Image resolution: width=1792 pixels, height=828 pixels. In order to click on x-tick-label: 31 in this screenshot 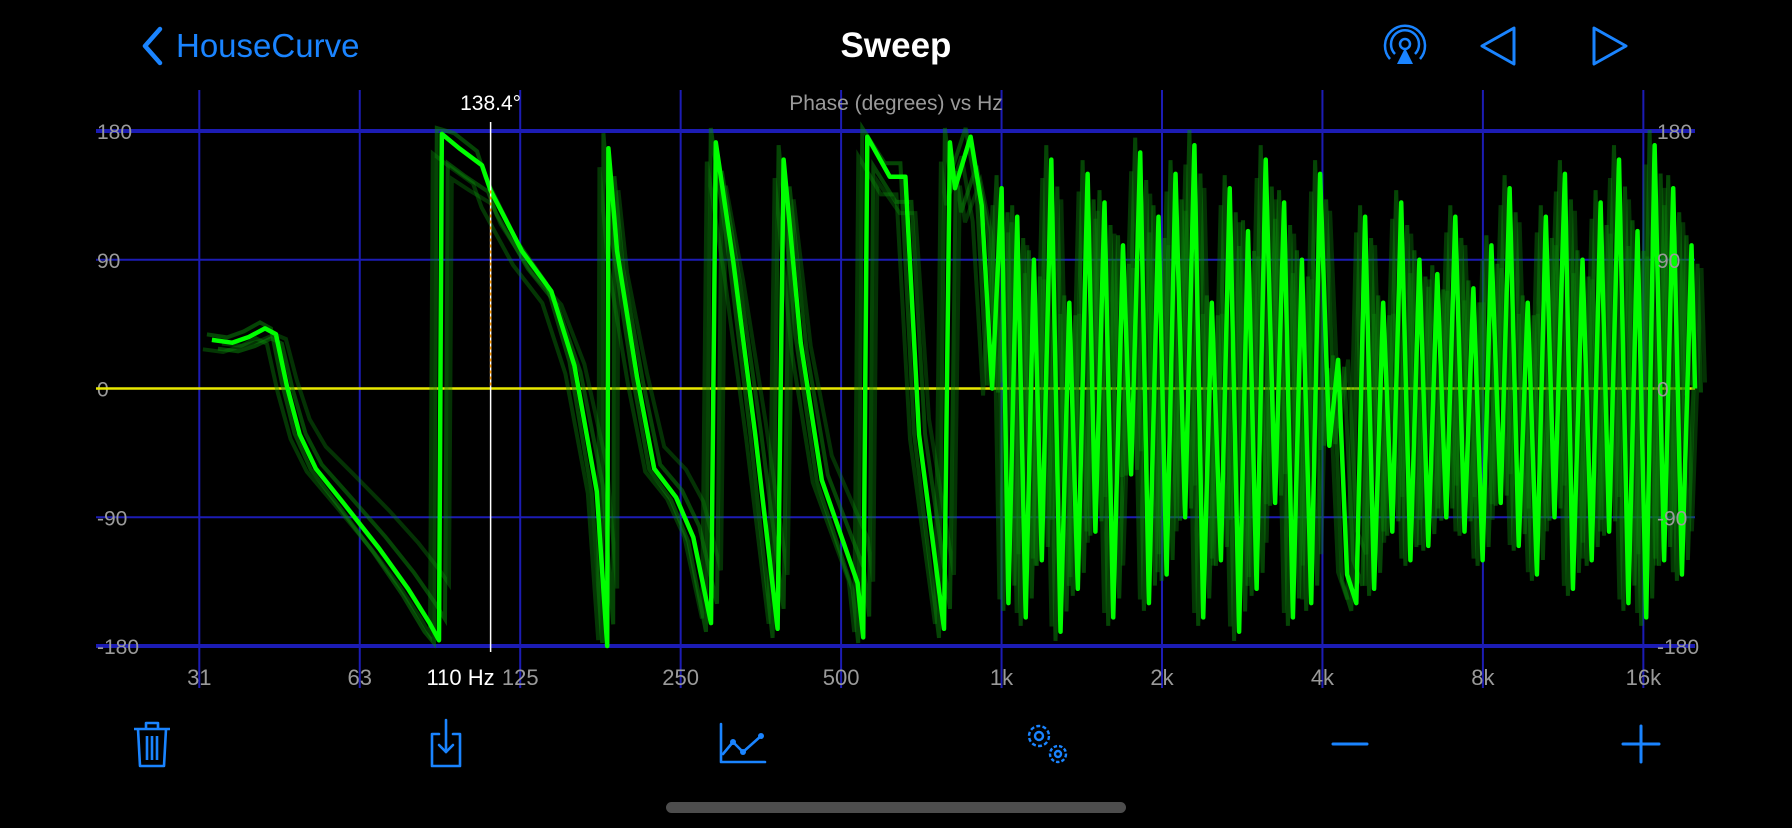, I will do `click(199, 677)`.